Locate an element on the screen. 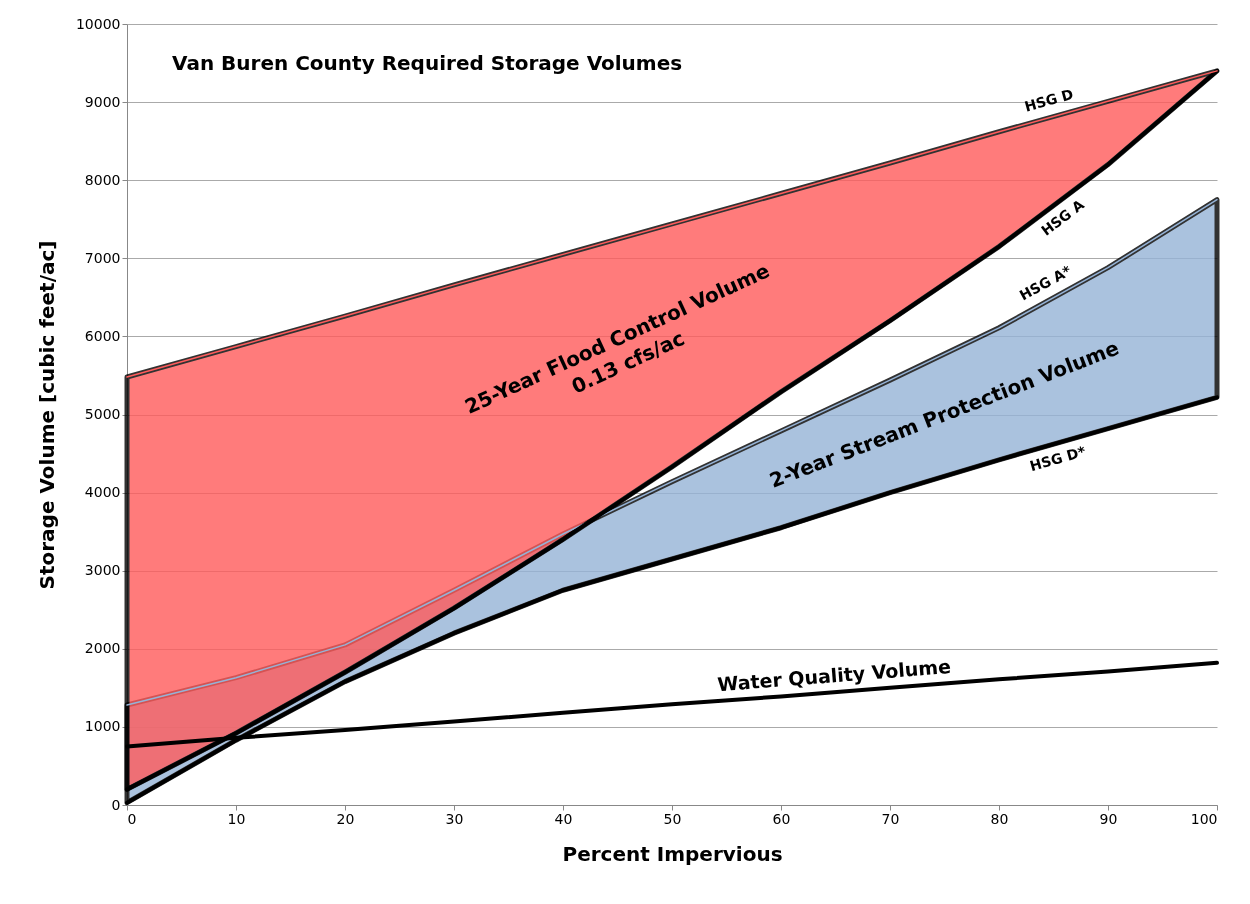 The width and height of the screenshot is (1250, 904). x-tick-label: 90 is located at coordinates (1108, 818).